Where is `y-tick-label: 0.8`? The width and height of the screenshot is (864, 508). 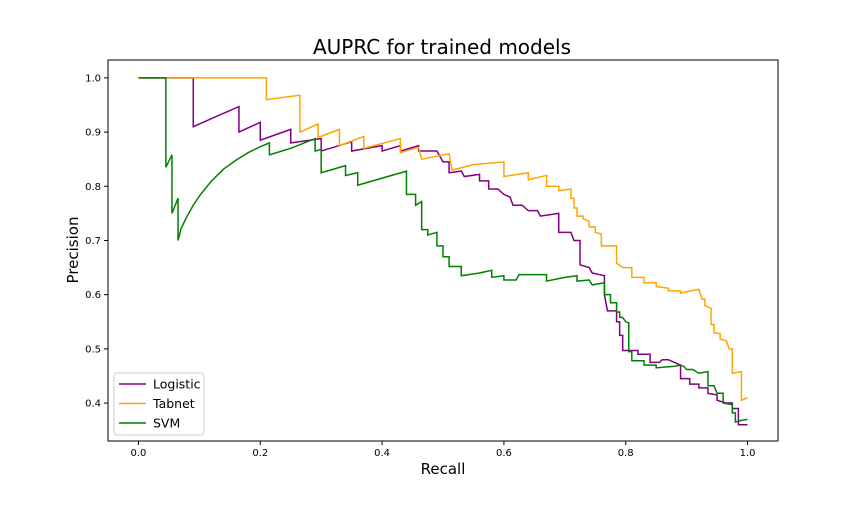 y-tick-label: 0.8 is located at coordinates (93, 187).